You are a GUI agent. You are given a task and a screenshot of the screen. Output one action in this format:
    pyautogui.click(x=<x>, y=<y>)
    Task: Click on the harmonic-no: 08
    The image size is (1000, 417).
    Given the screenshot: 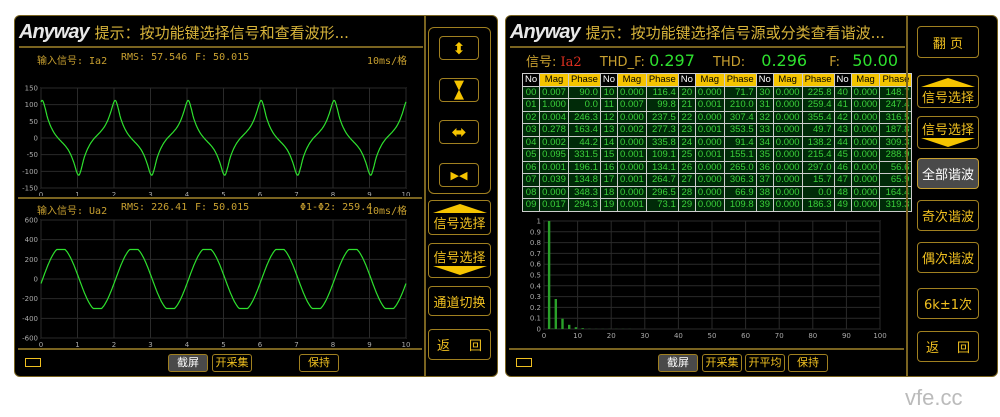 What is the action you would take?
    pyautogui.click(x=531, y=192)
    